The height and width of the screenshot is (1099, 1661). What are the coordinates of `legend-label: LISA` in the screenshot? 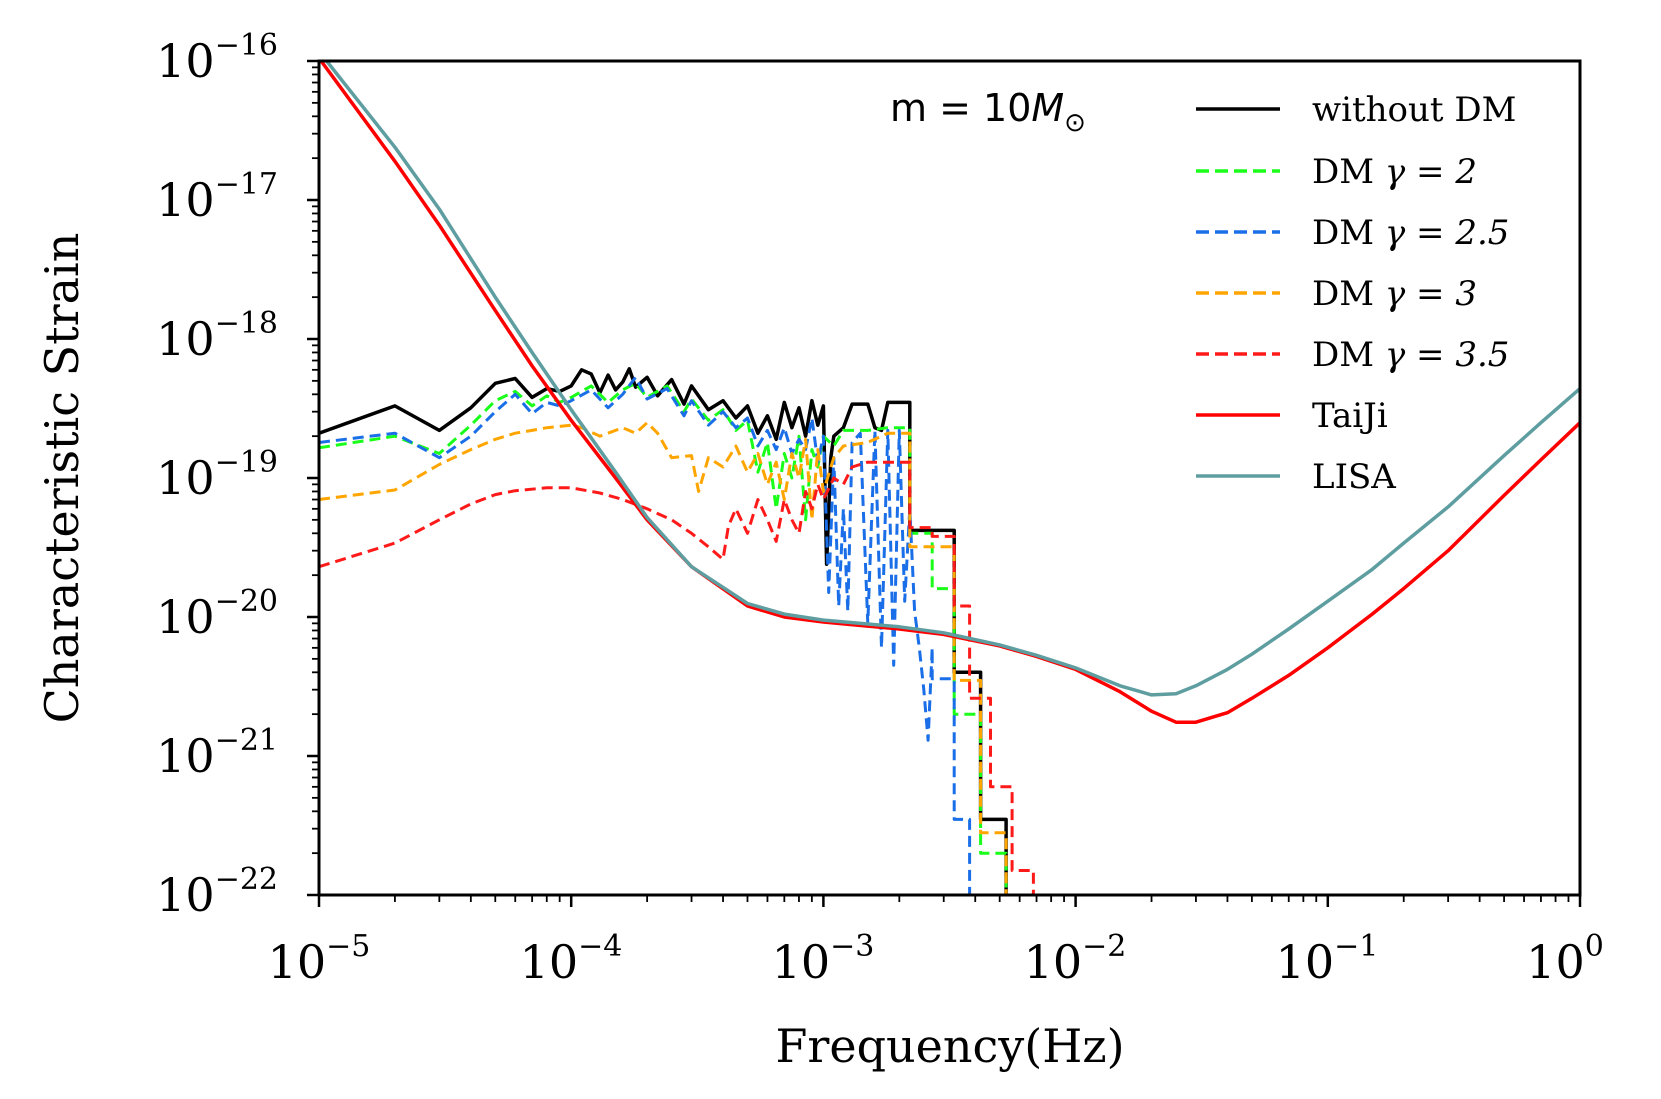 It's located at (1354, 477).